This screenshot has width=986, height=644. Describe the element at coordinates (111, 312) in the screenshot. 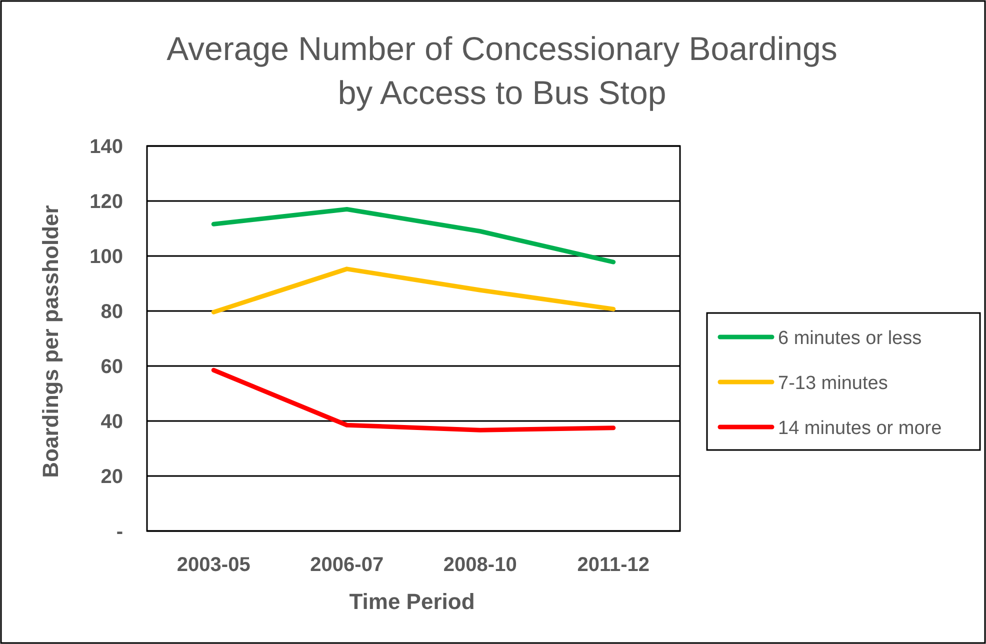

I see `y-tick-label: 80` at that location.